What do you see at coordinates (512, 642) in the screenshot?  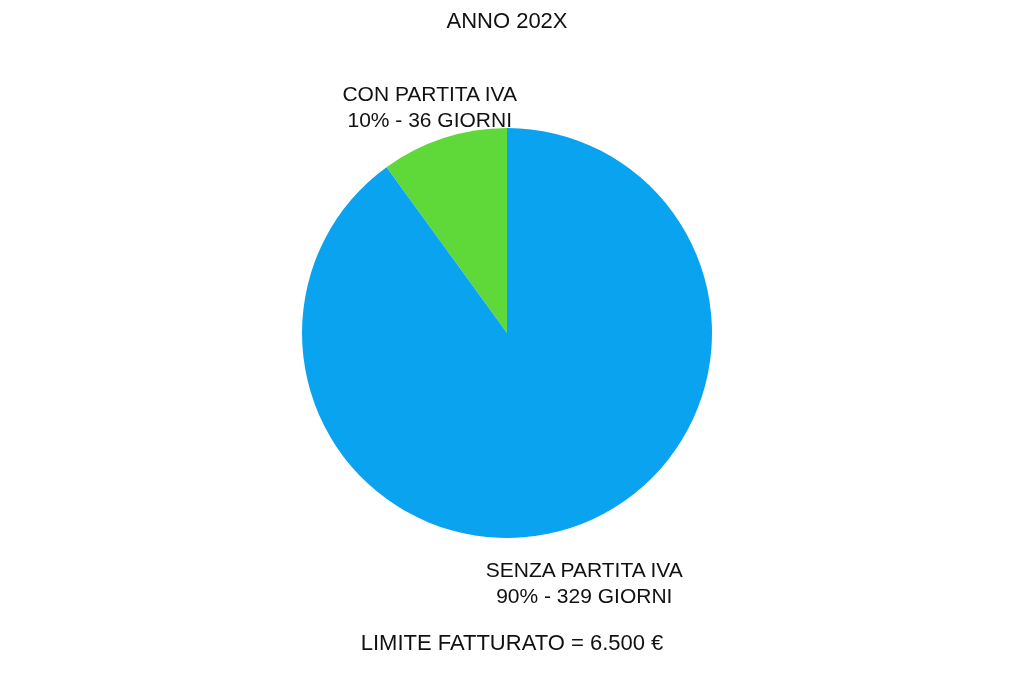 I see `text: LIMITE FATTURATO = 6.500 €` at bounding box center [512, 642].